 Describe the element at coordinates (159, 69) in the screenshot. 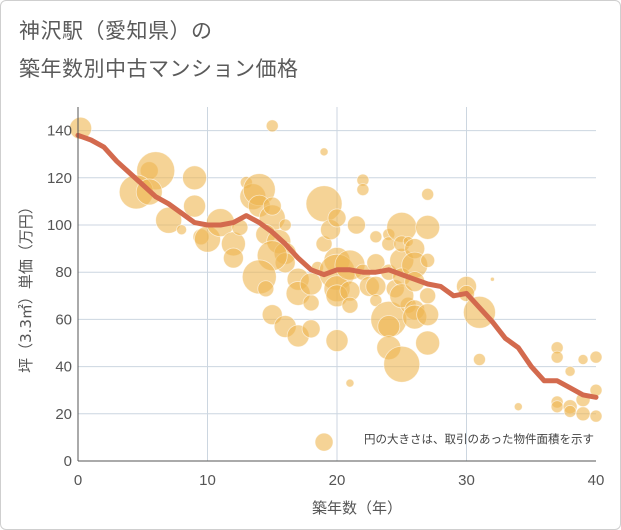

I see `chart-title-line2: 築年数別中古マンション価格` at that location.